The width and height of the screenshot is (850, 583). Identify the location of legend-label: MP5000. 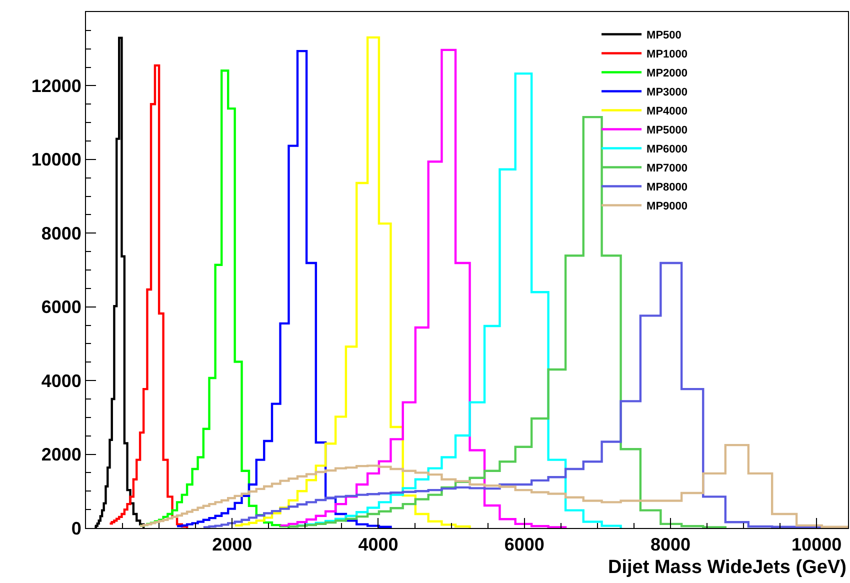
(667, 130).